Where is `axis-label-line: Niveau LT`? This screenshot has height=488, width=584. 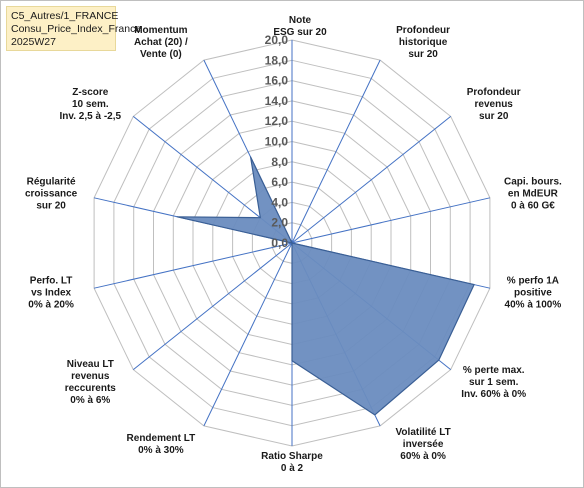
axis-label-line: Niveau LT is located at coordinates (90, 364).